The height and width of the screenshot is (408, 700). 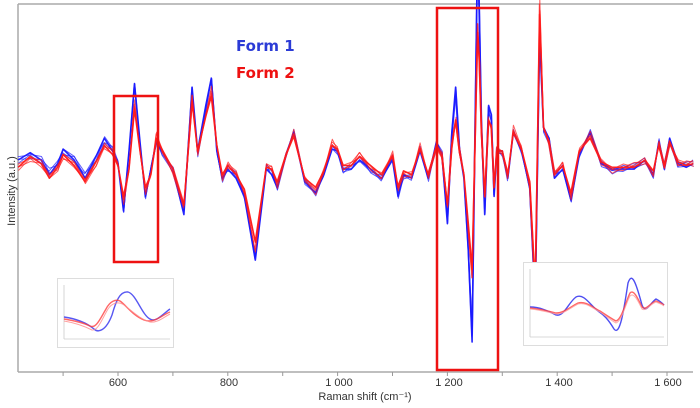 What do you see at coordinates (136, 179) in the screenshot?
I see `highlight-box-left` at bounding box center [136, 179].